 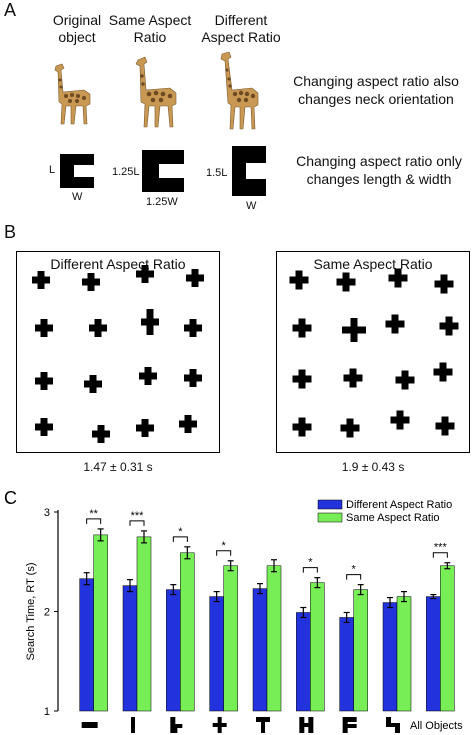 I want to click on right-search-display, so click(x=373, y=352).